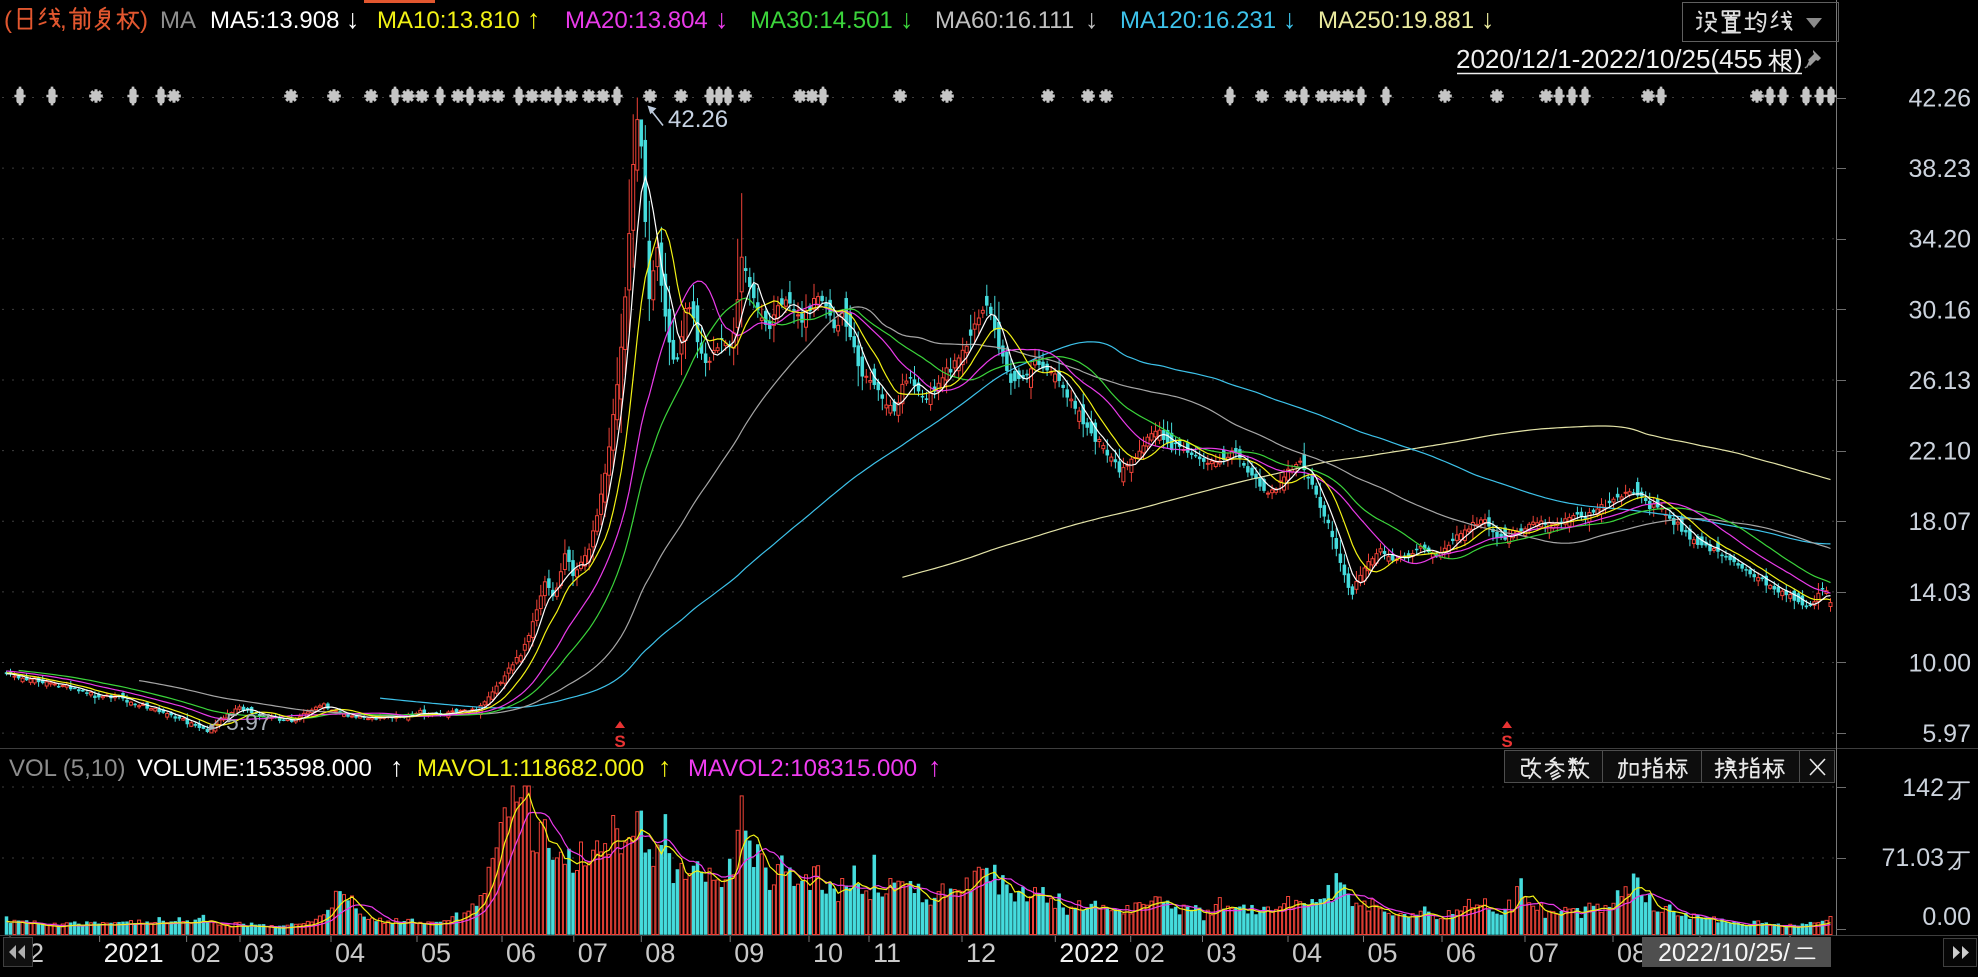 The image size is (1978, 977). What do you see at coordinates (1089, 953) in the screenshot?
I see `svg-text: 2022` at bounding box center [1089, 953].